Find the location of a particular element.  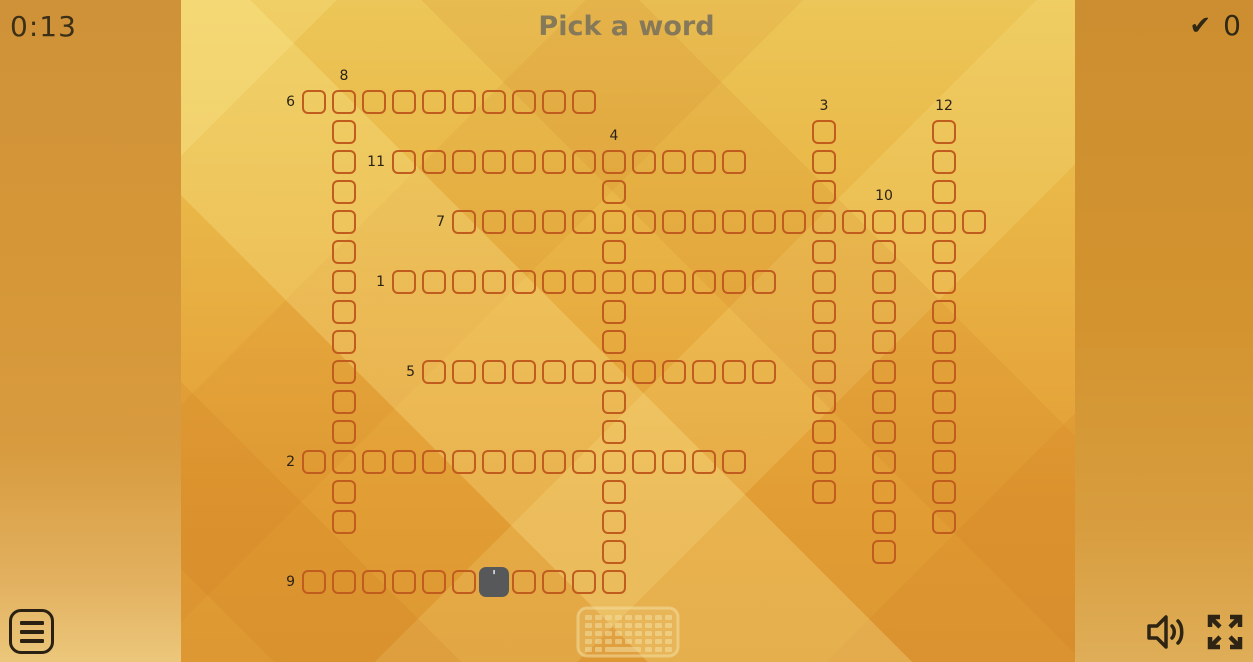

sound-button is located at coordinates (1166, 632).